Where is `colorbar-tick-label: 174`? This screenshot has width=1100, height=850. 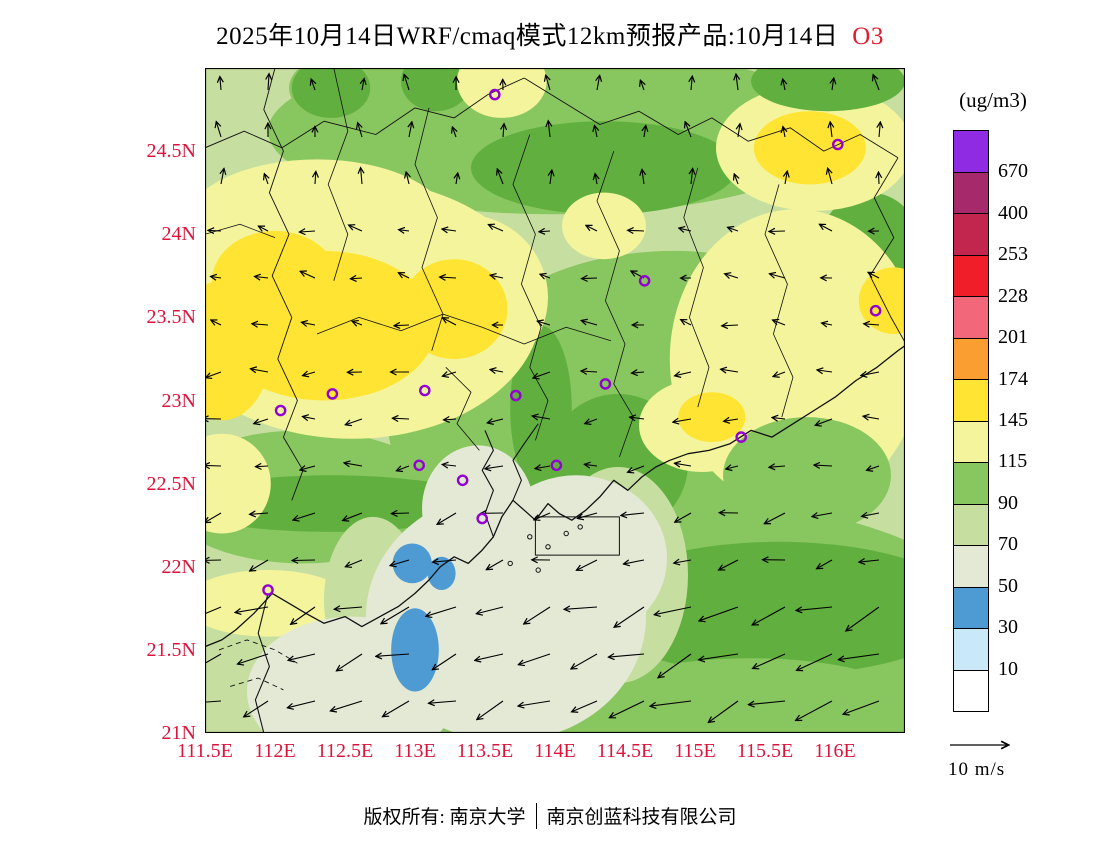 colorbar-tick-label: 174 is located at coordinates (1013, 378).